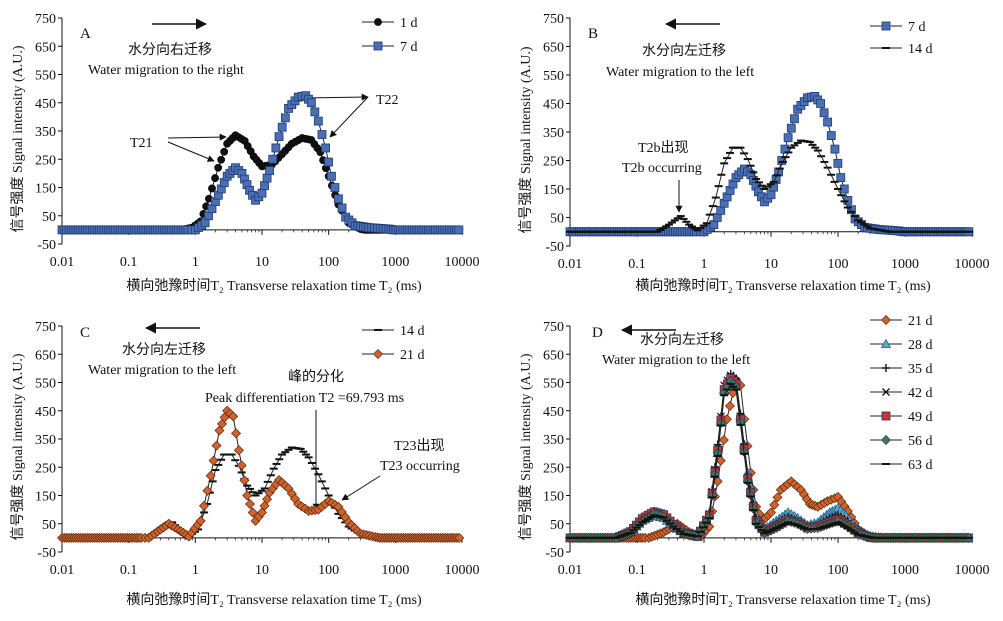 Image resolution: width=1003 pixels, height=621 pixels. Describe the element at coordinates (553, 19) in the screenshot. I see `y-tick-label: 750` at that location.